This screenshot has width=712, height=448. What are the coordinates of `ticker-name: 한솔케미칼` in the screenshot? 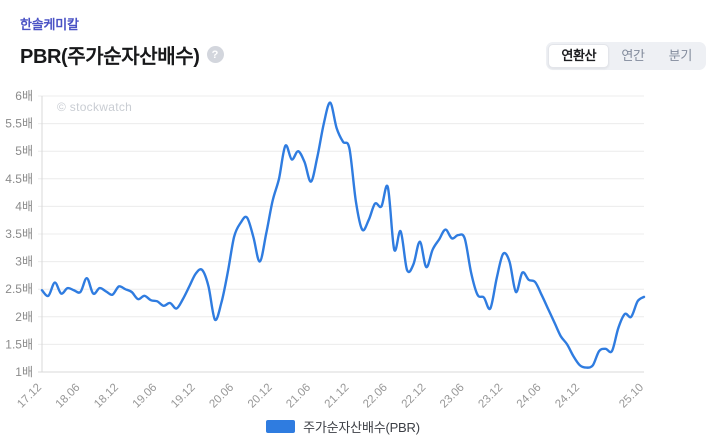 It's located at (49, 24).